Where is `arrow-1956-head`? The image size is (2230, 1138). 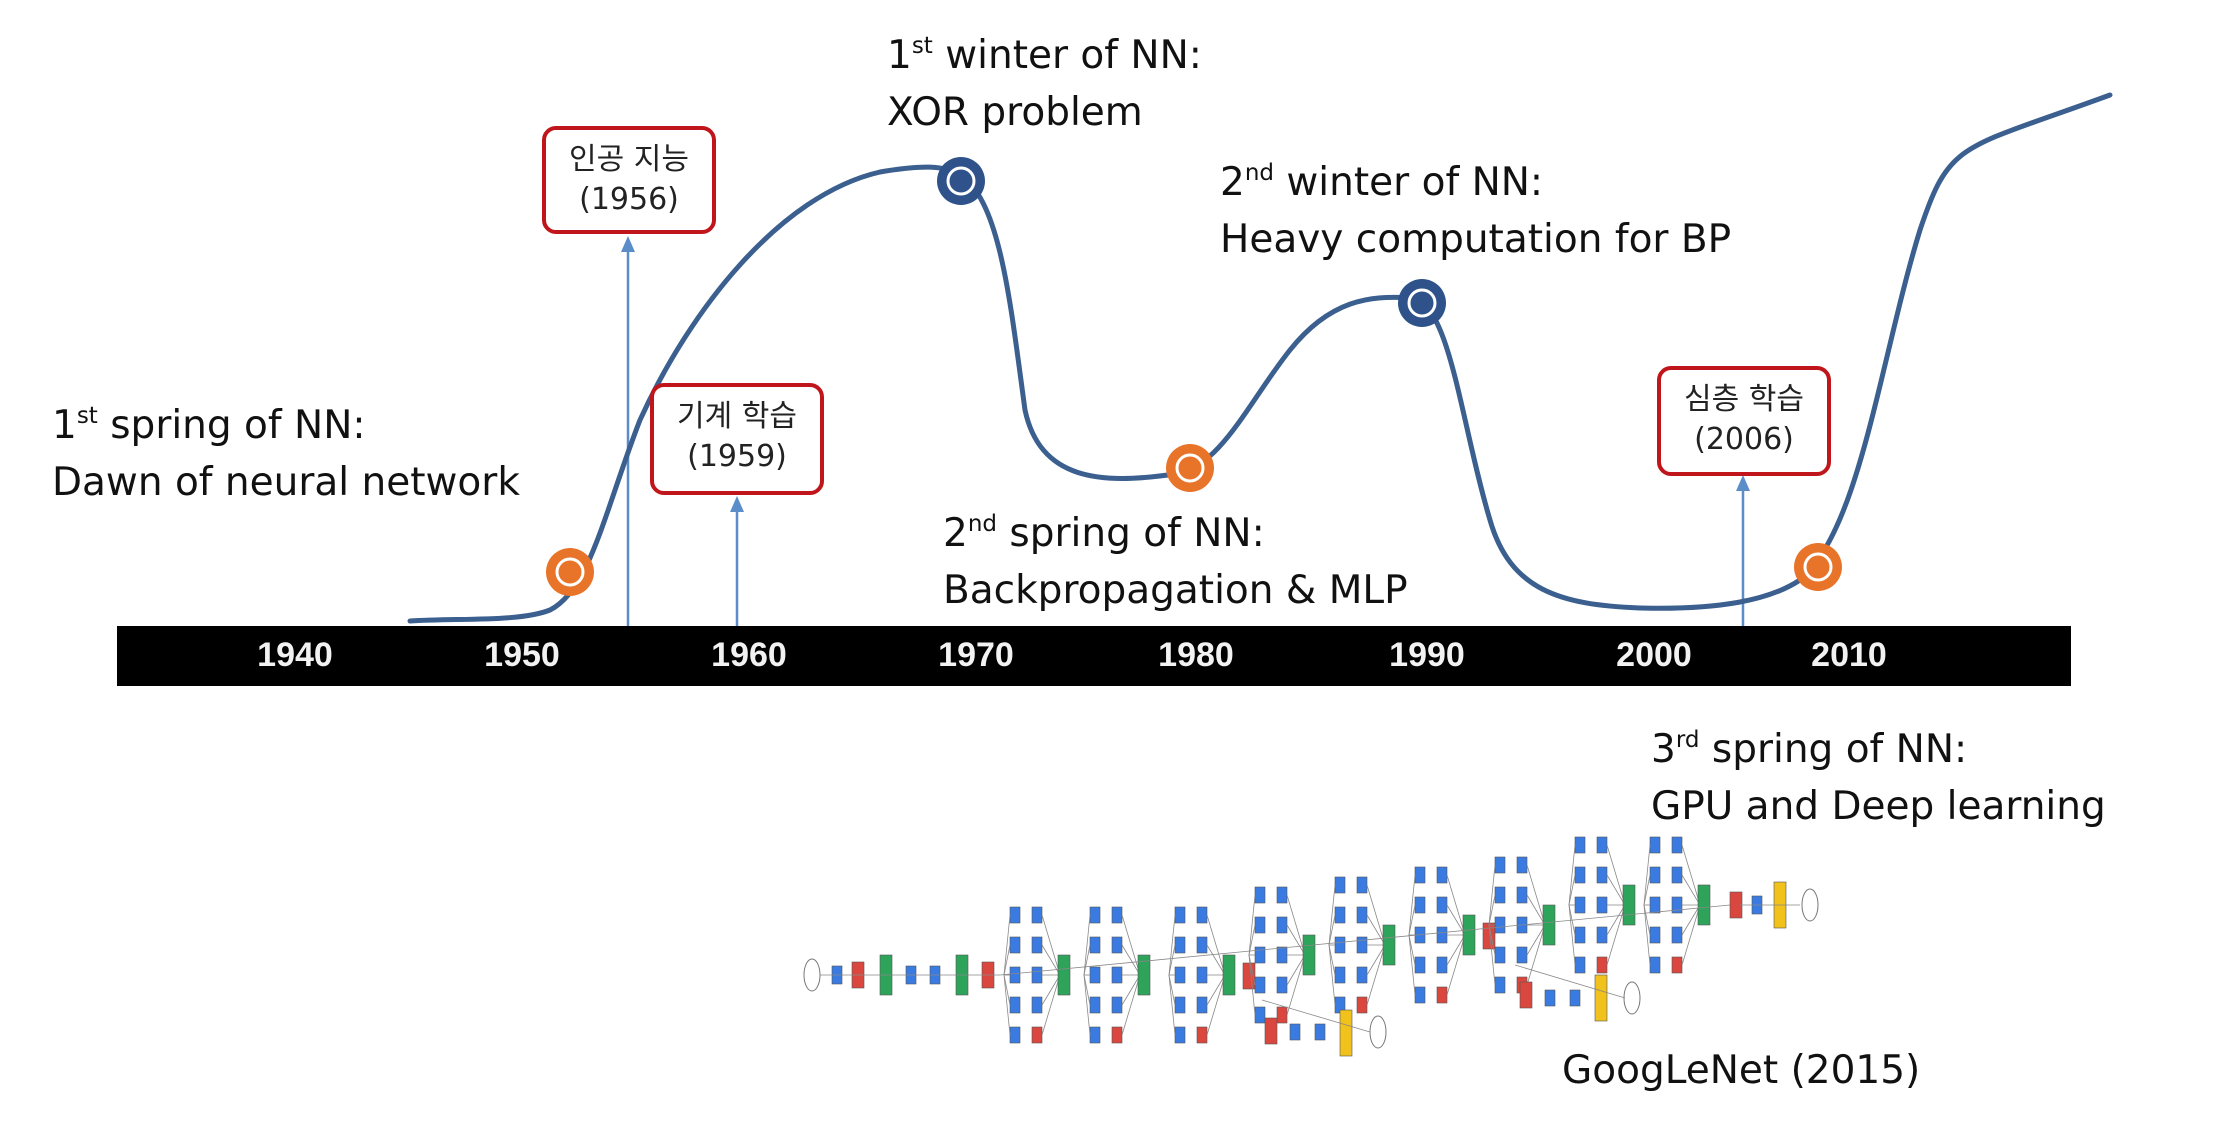 arrow-1956-head is located at coordinates (628, 244).